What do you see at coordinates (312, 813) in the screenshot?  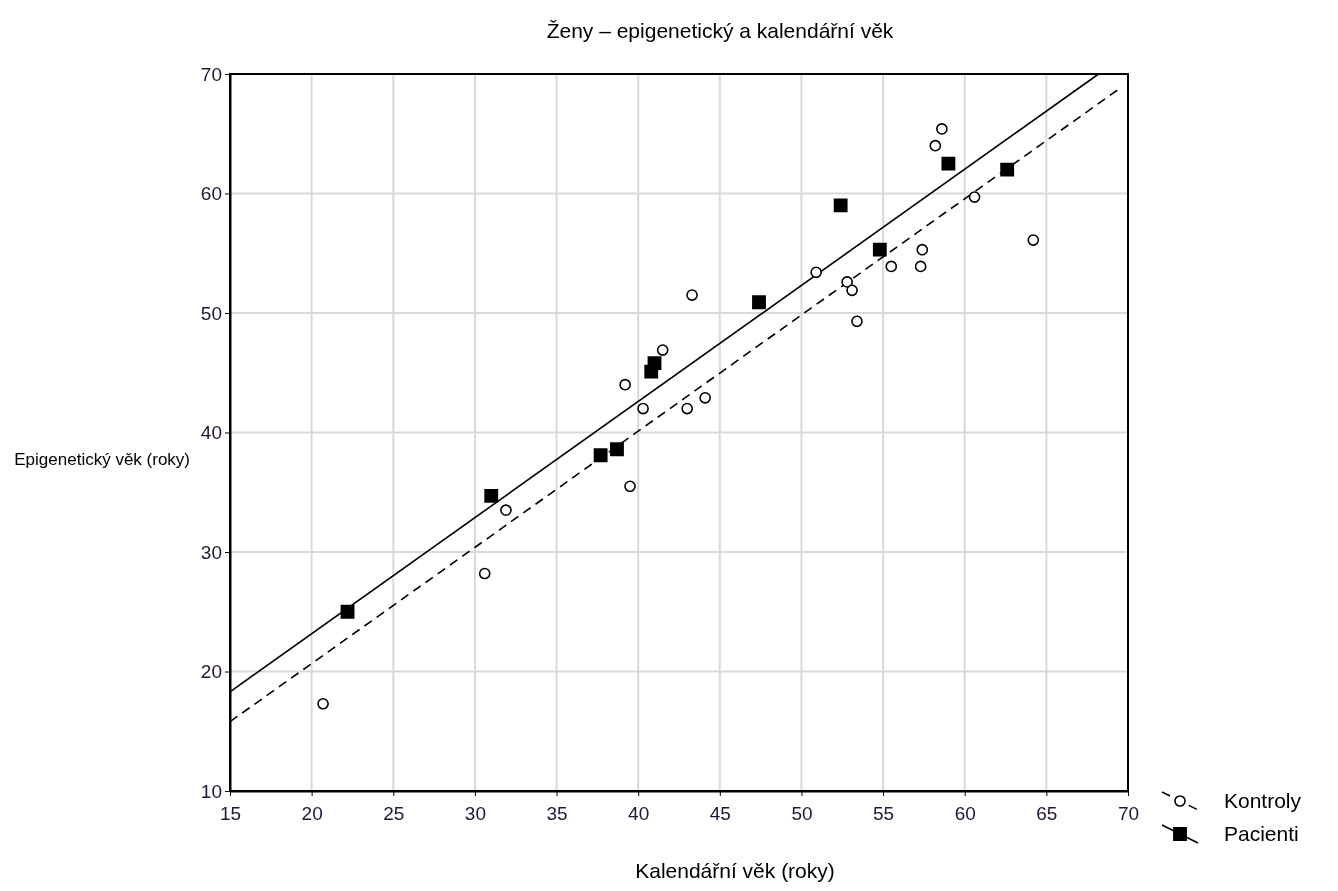 I see `x-tick-label: 20` at bounding box center [312, 813].